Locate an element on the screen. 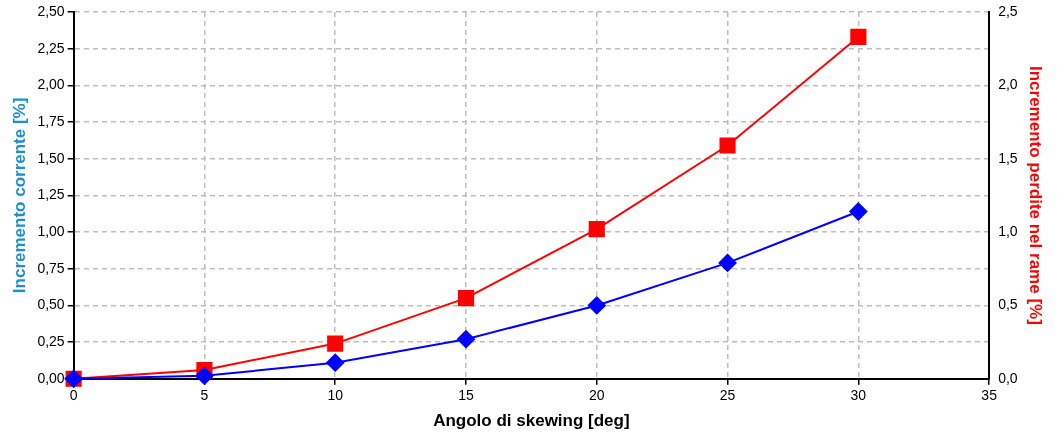  x-tick-label: 5 is located at coordinates (204, 395).